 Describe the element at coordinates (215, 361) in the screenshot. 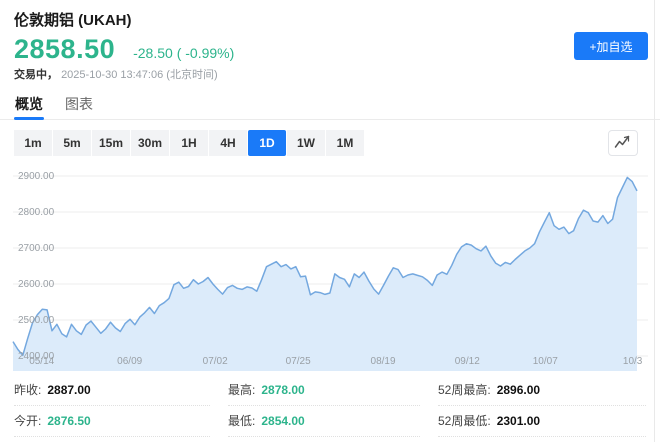

I see `svg-text: 07/02` at that location.